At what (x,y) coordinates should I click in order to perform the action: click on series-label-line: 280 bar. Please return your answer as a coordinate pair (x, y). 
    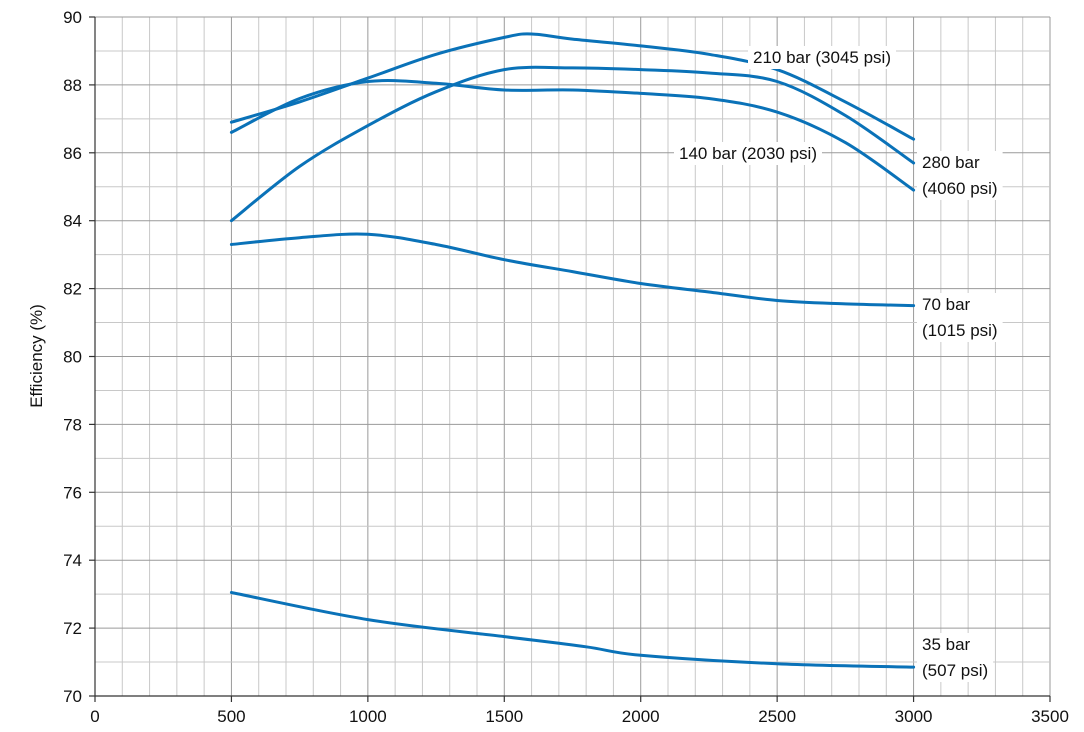
    Looking at the image, I should click on (951, 162).